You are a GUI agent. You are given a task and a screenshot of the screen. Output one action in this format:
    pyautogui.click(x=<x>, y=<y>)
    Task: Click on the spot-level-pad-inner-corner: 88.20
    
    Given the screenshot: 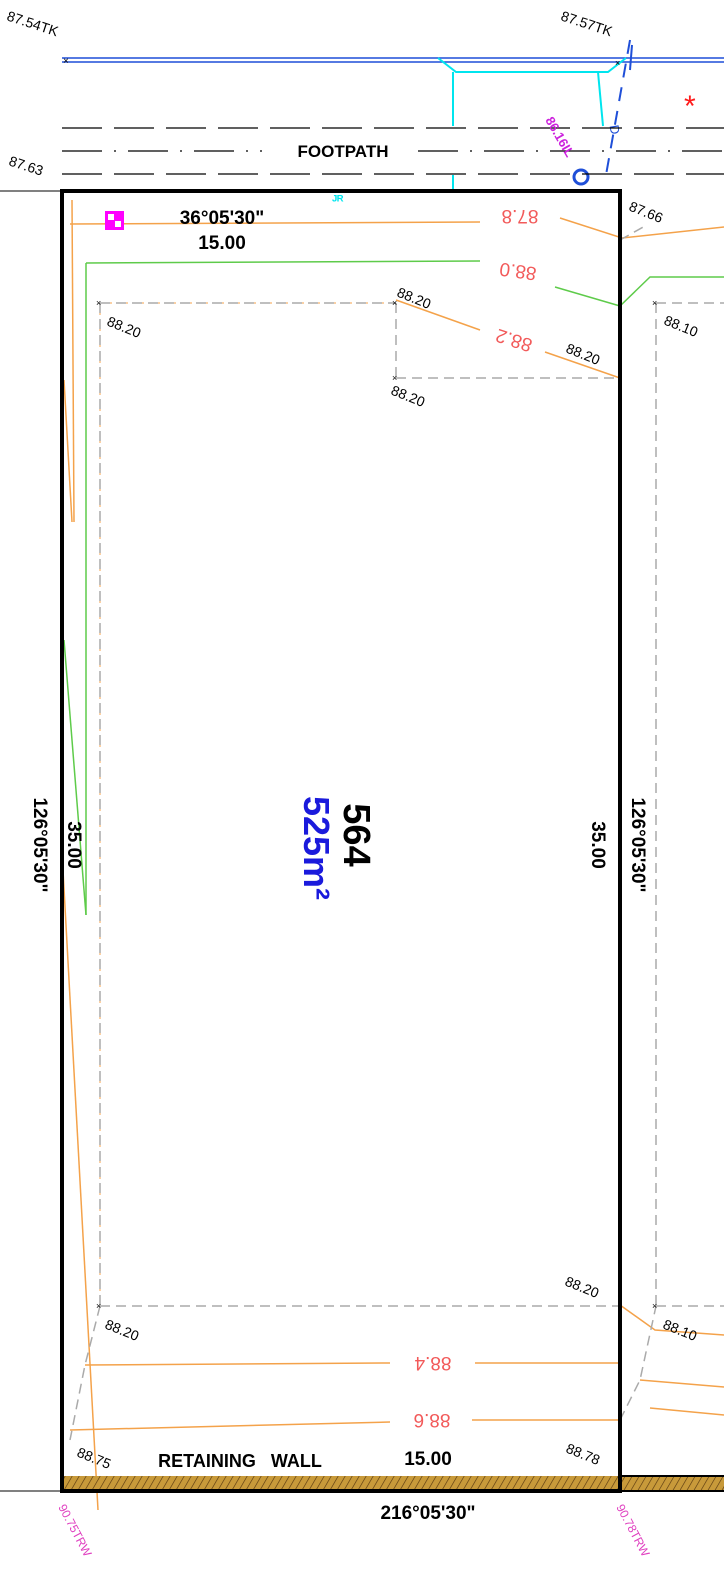 What is the action you would take?
    pyautogui.click(x=408, y=396)
    